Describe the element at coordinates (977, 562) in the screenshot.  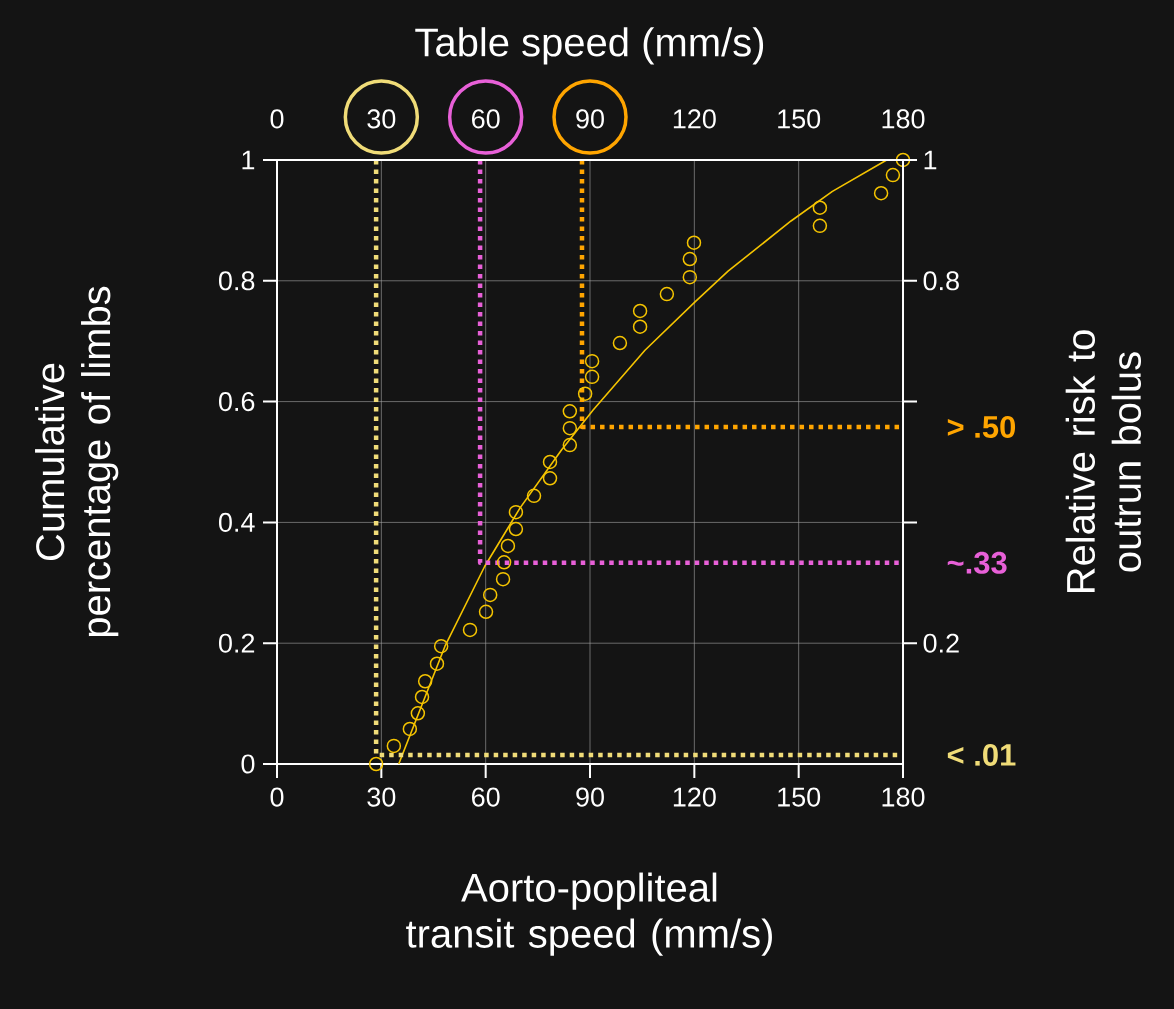
I see `series-label: ~.33` at that location.